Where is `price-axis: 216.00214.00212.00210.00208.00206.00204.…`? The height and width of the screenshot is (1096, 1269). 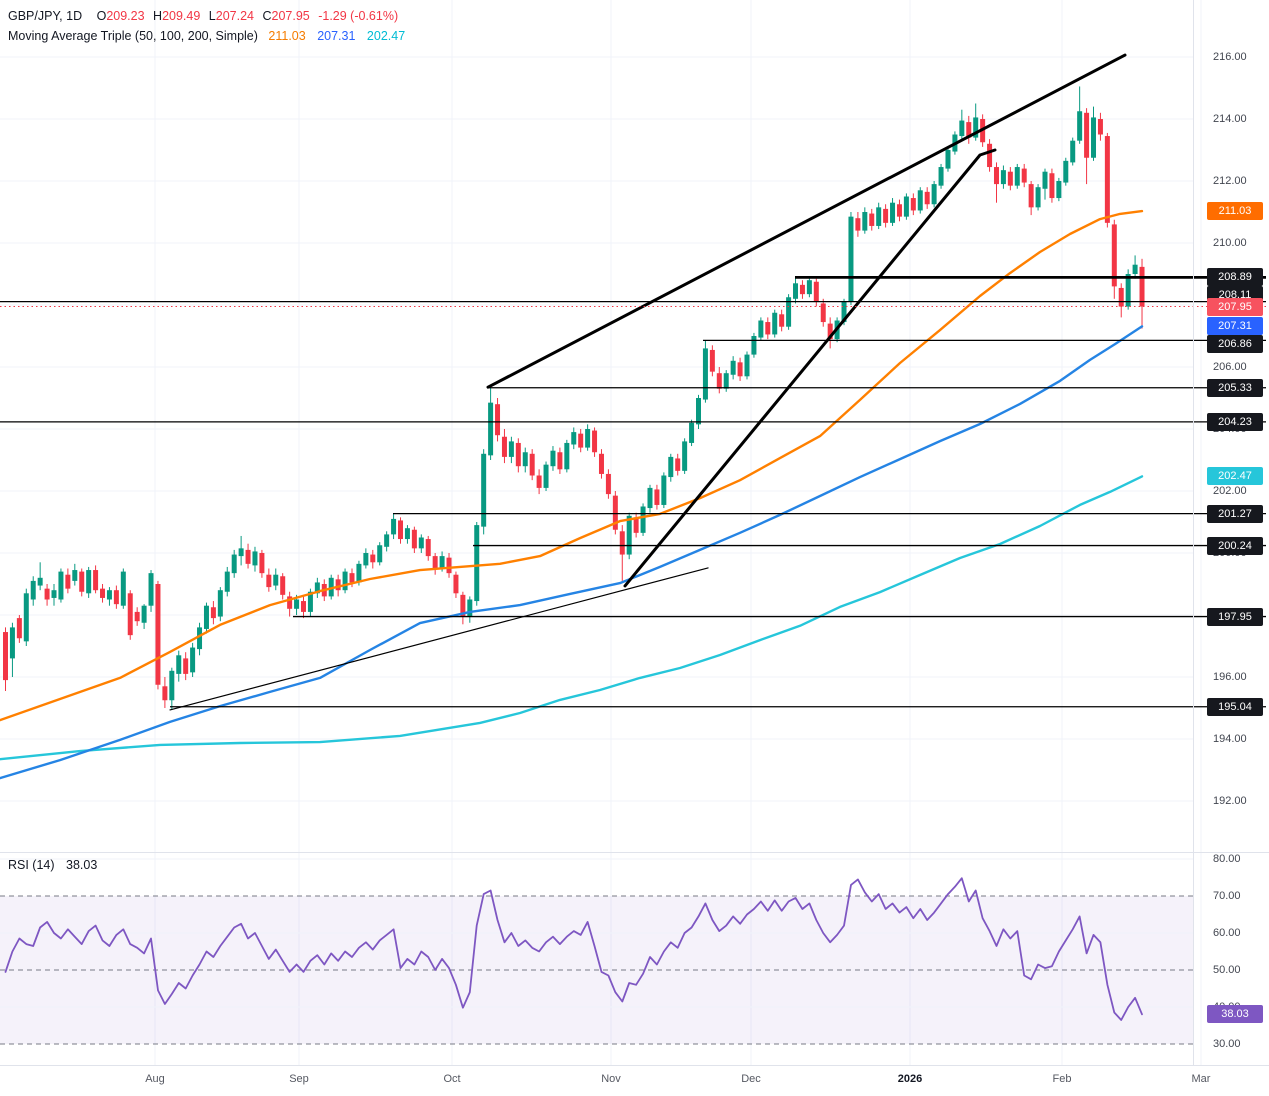
price-axis: 216.00214.00212.00210.00208.00206.00204.… is located at coordinates (1231, 532).